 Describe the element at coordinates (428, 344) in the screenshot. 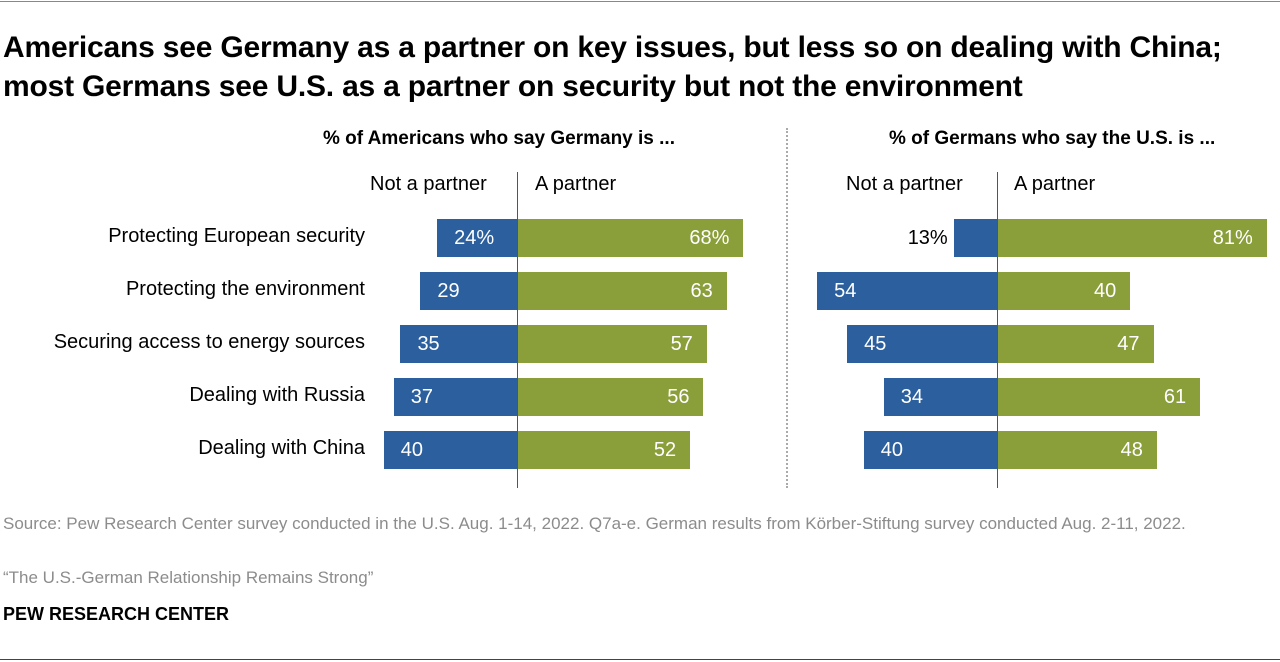

I see `value-label-not-partner: 35` at that location.